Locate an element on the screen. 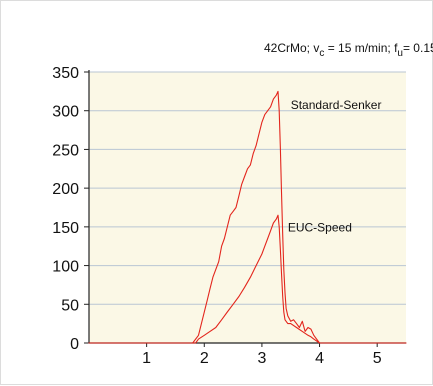 This screenshot has width=433, height=386. chart-title: 42CrMo; vc = 15 m/min; fu= 0.15 mm/U is located at coordinates (348, 50).